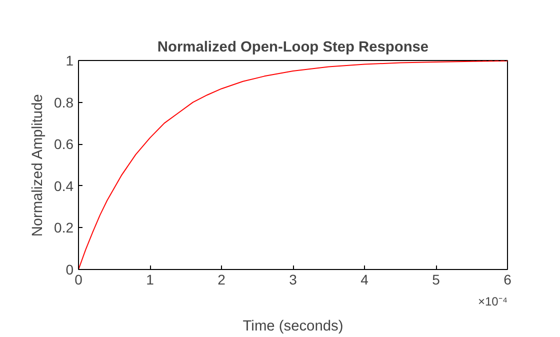 The height and width of the screenshot is (337, 560). What do you see at coordinates (364, 280) in the screenshot?
I see `x-tick-label: 4` at bounding box center [364, 280].